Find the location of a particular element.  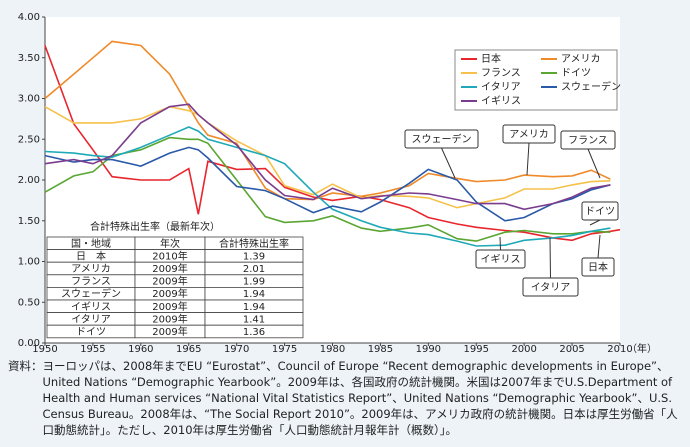

legend-label: イタリア is located at coordinates (501, 87).